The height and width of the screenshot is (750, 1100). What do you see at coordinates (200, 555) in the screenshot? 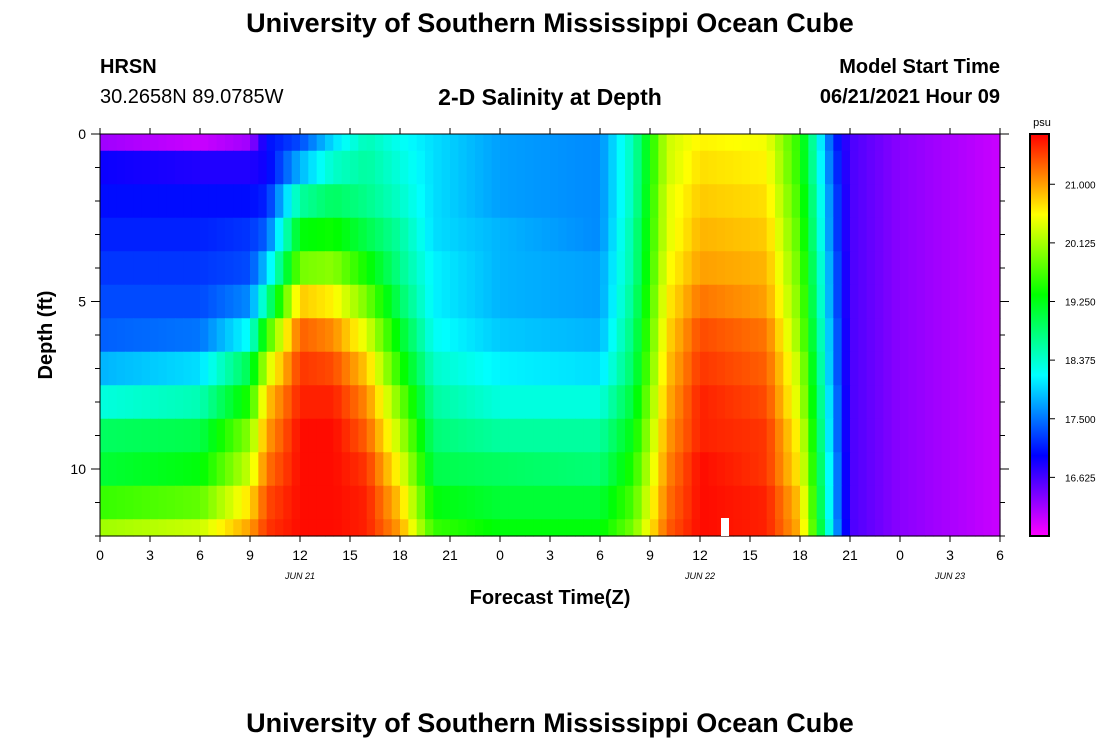
I see `x-tick-label: 6` at bounding box center [200, 555].